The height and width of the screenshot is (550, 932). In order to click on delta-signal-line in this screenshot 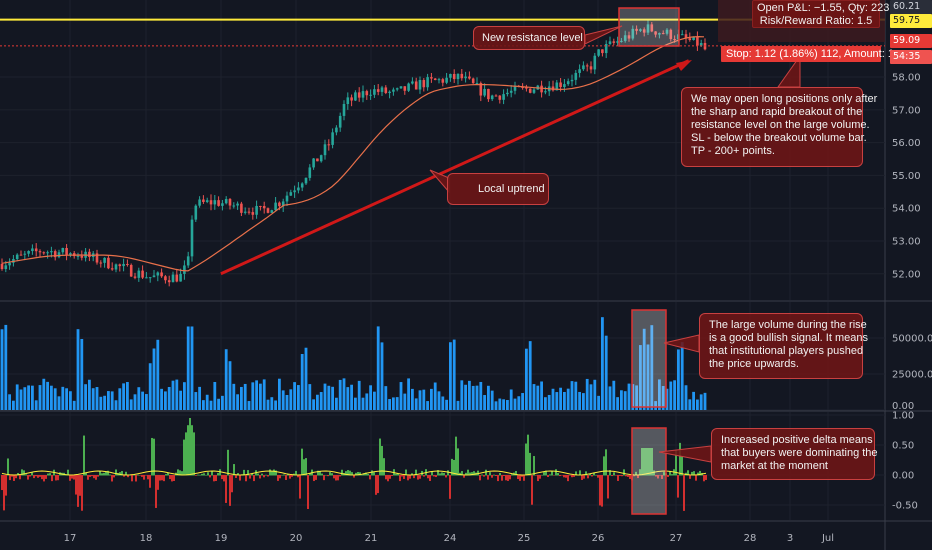, I will do `click(354, 473)`.